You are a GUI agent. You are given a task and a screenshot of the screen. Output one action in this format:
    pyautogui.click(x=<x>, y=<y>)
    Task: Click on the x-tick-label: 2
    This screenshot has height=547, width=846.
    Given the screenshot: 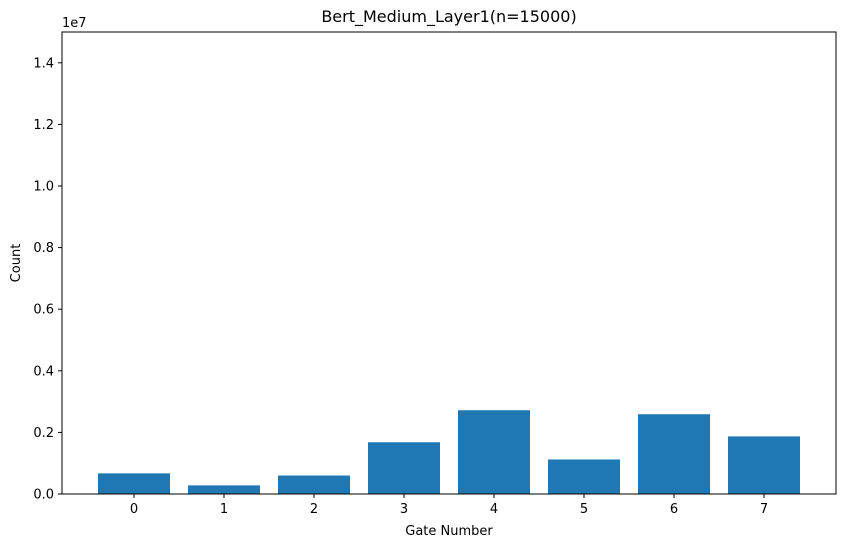 What is the action you would take?
    pyautogui.click(x=314, y=509)
    